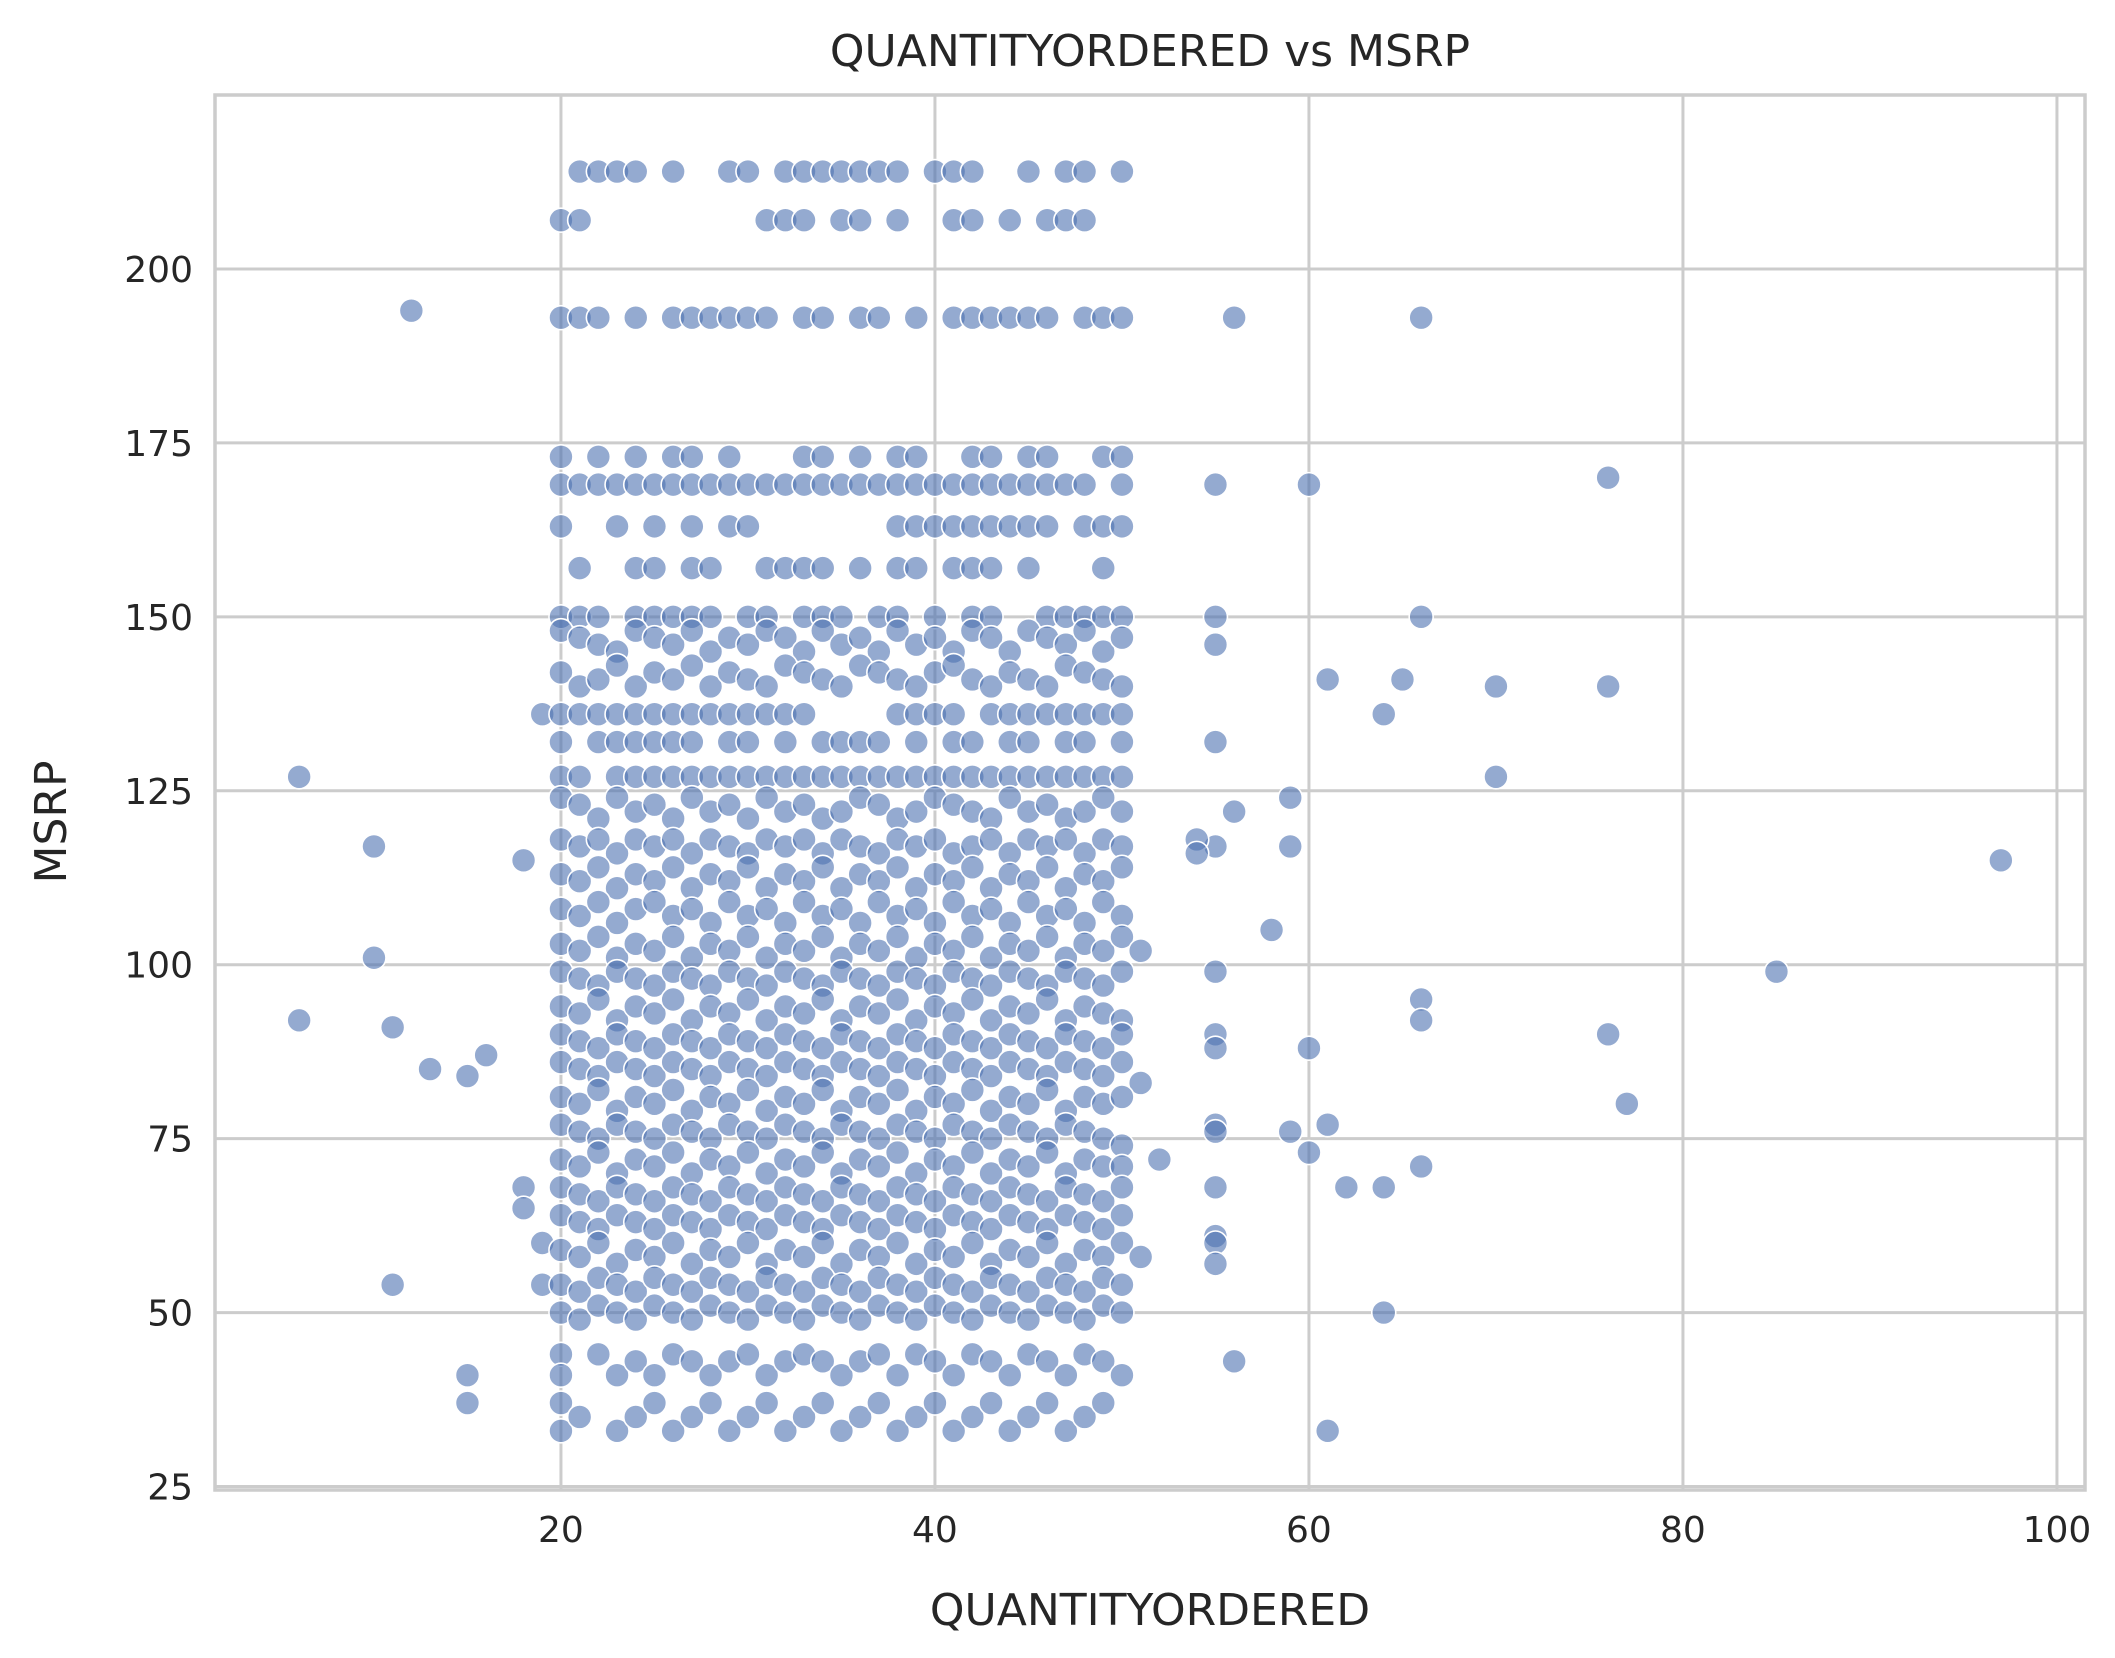 The image size is (2115, 1658). What do you see at coordinates (170, 1140) in the screenshot?
I see `y-tick-label-75: 75` at bounding box center [170, 1140].